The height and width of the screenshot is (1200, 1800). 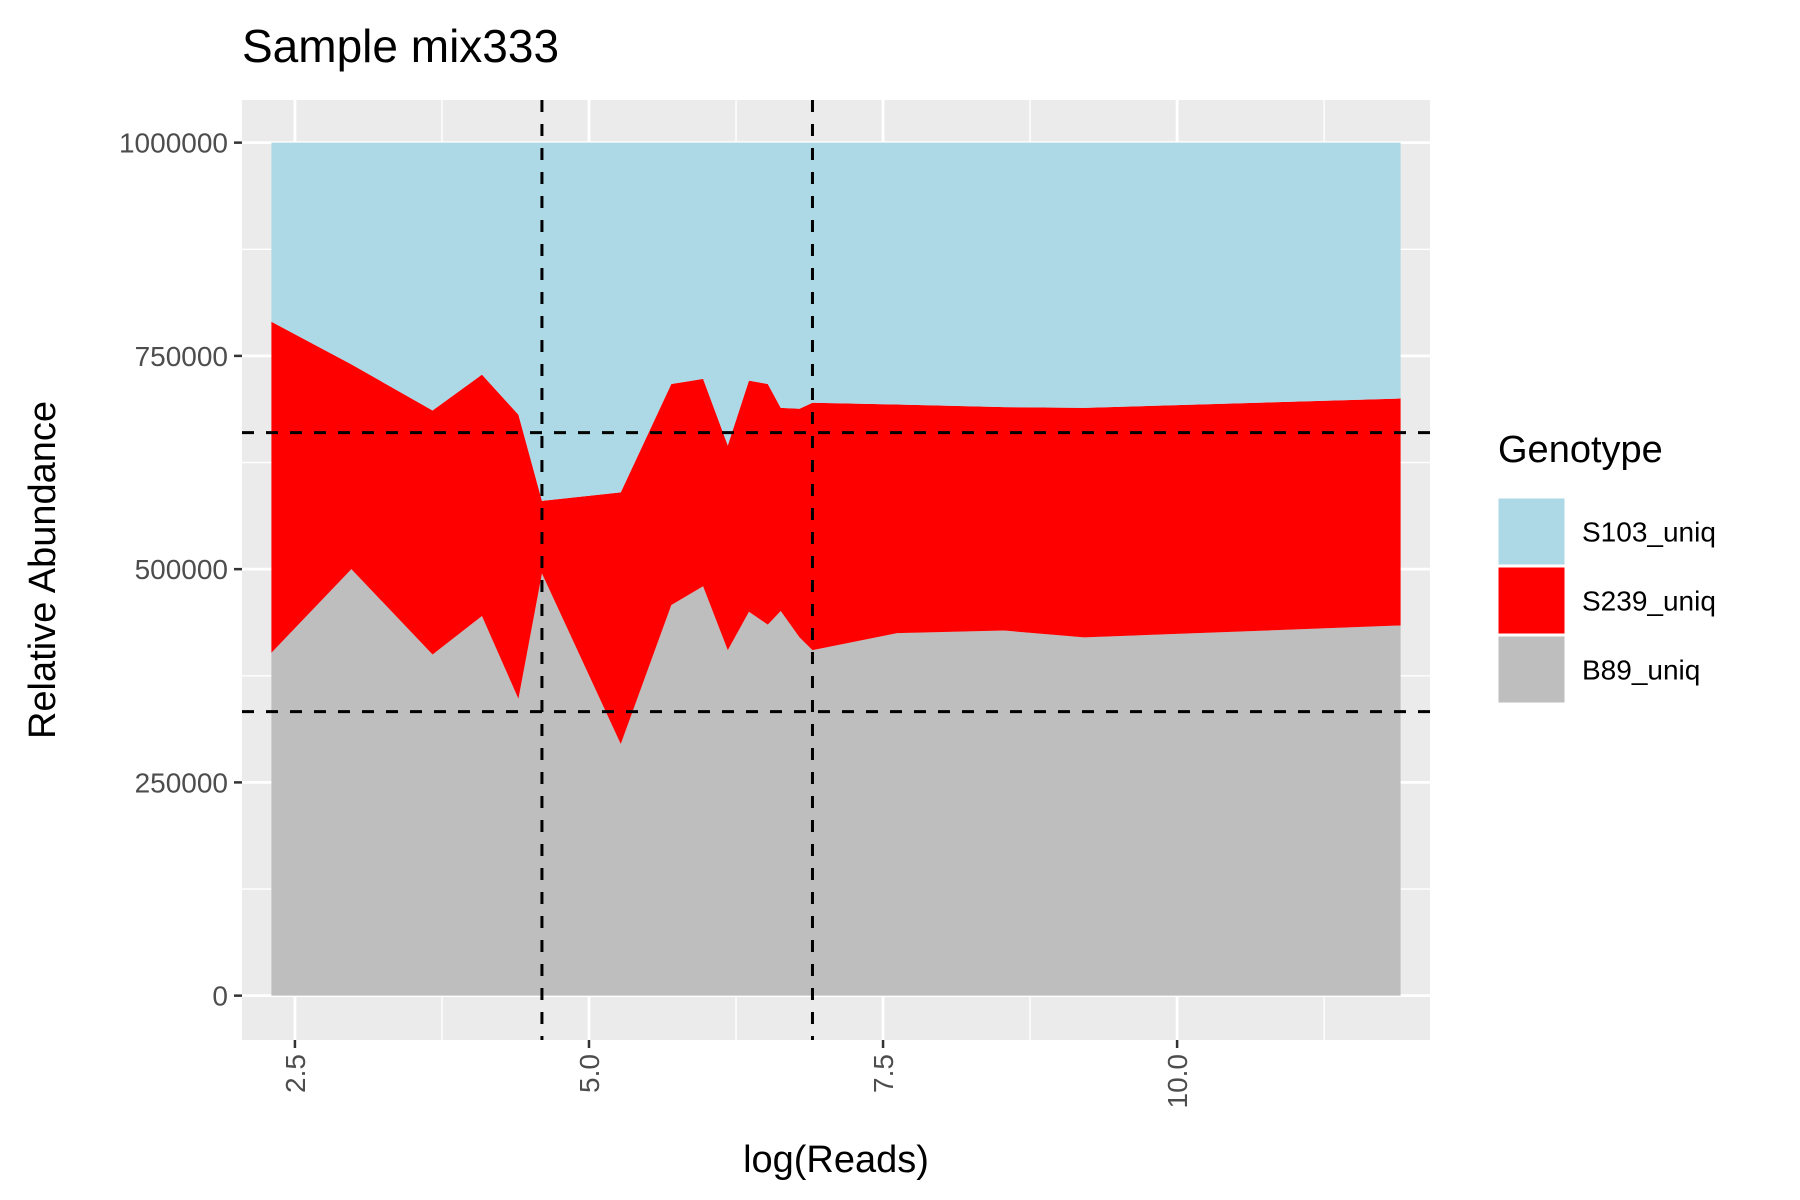 What do you see at coordinates (181, 782) in the screenshot?
I see `y-tick-label: 250000` at bounding box center [181, 782].